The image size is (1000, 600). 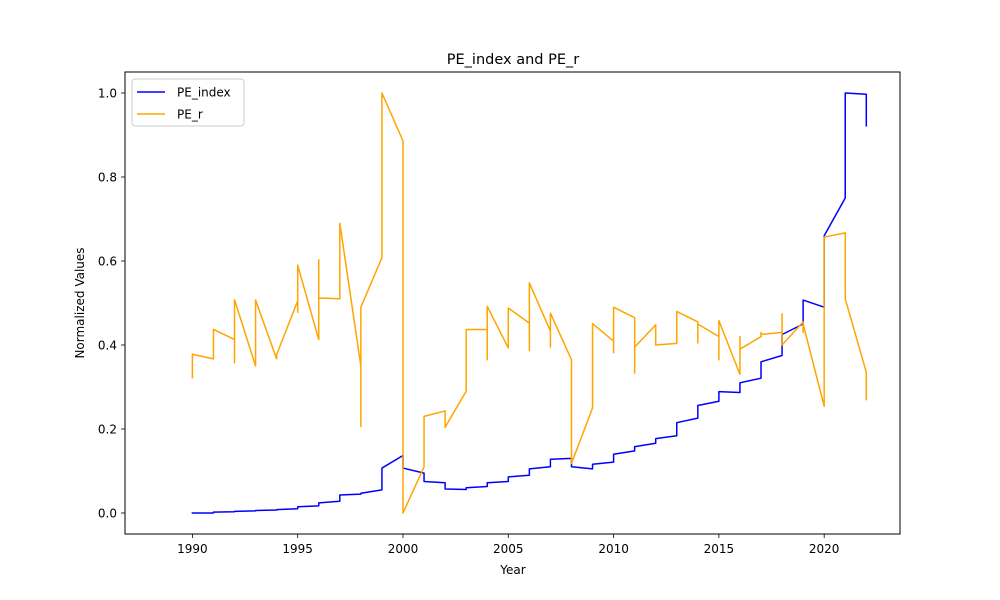 I want to click on y-axis-label: Normalized Values, so click(x=80, y=302).